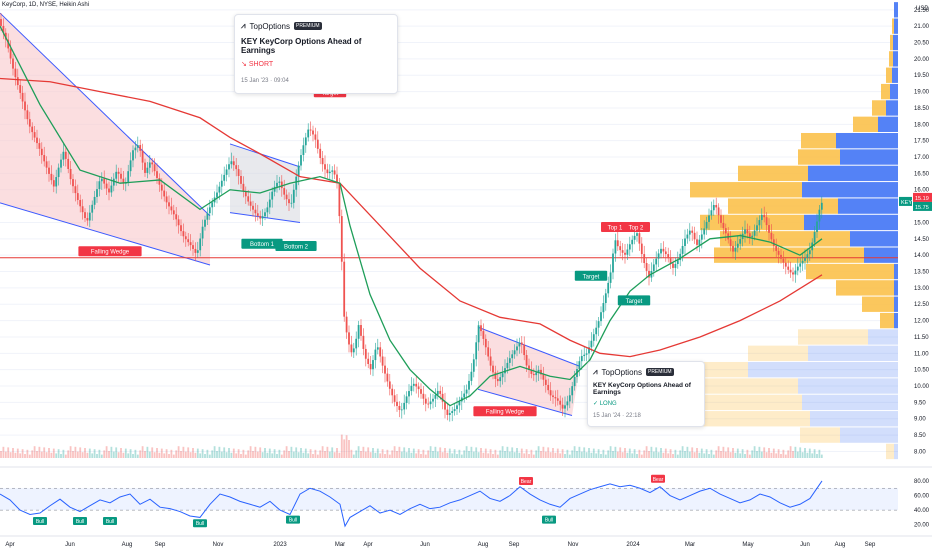 Image resolution: width=932 pixels, height=550 pixels. Describe the element at coordinates (922, 27) in the screenshot. I see `price-tick-label: 21.00` at that location.